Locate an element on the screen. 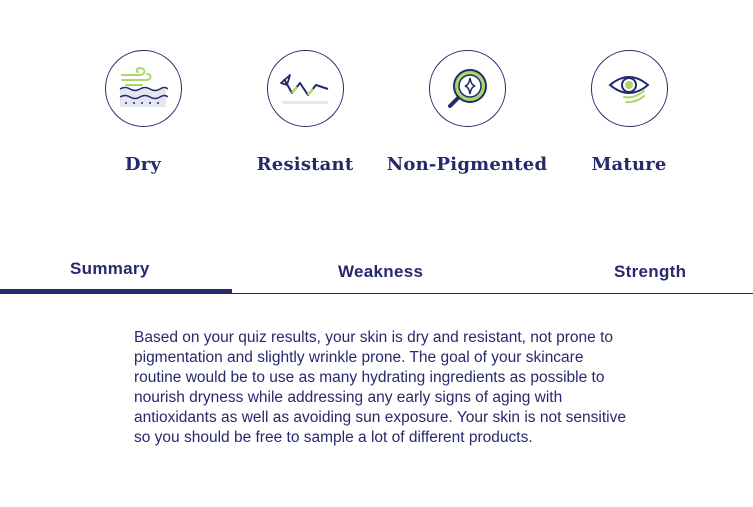  tabs-divider is located at coordinates (376, 293).